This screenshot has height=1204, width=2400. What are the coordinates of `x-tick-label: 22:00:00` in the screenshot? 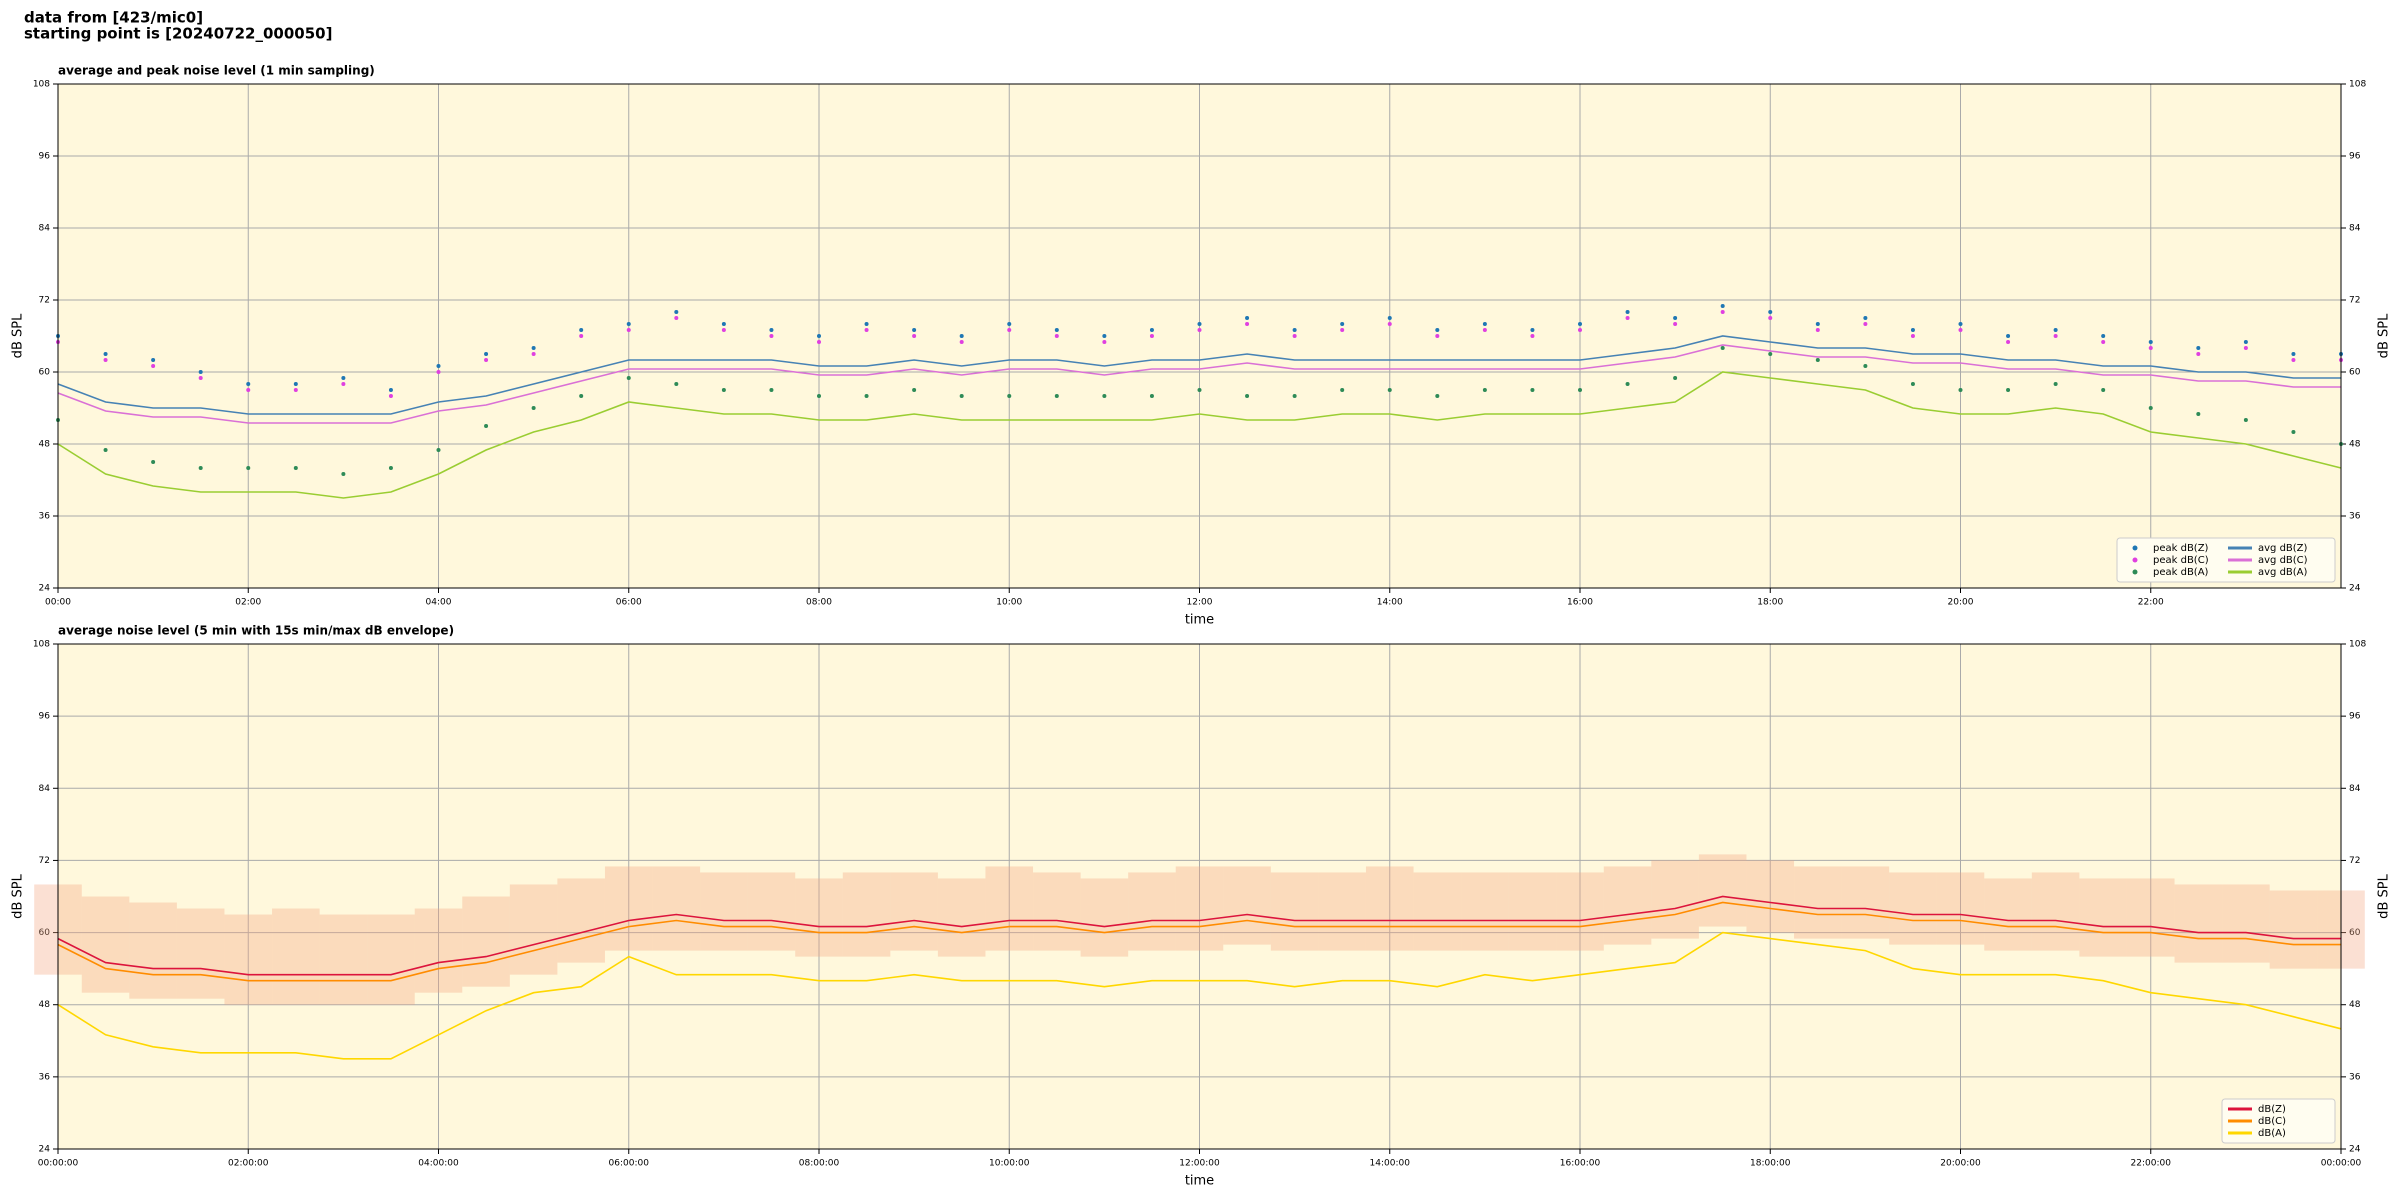 It's located at (2151, 1164).